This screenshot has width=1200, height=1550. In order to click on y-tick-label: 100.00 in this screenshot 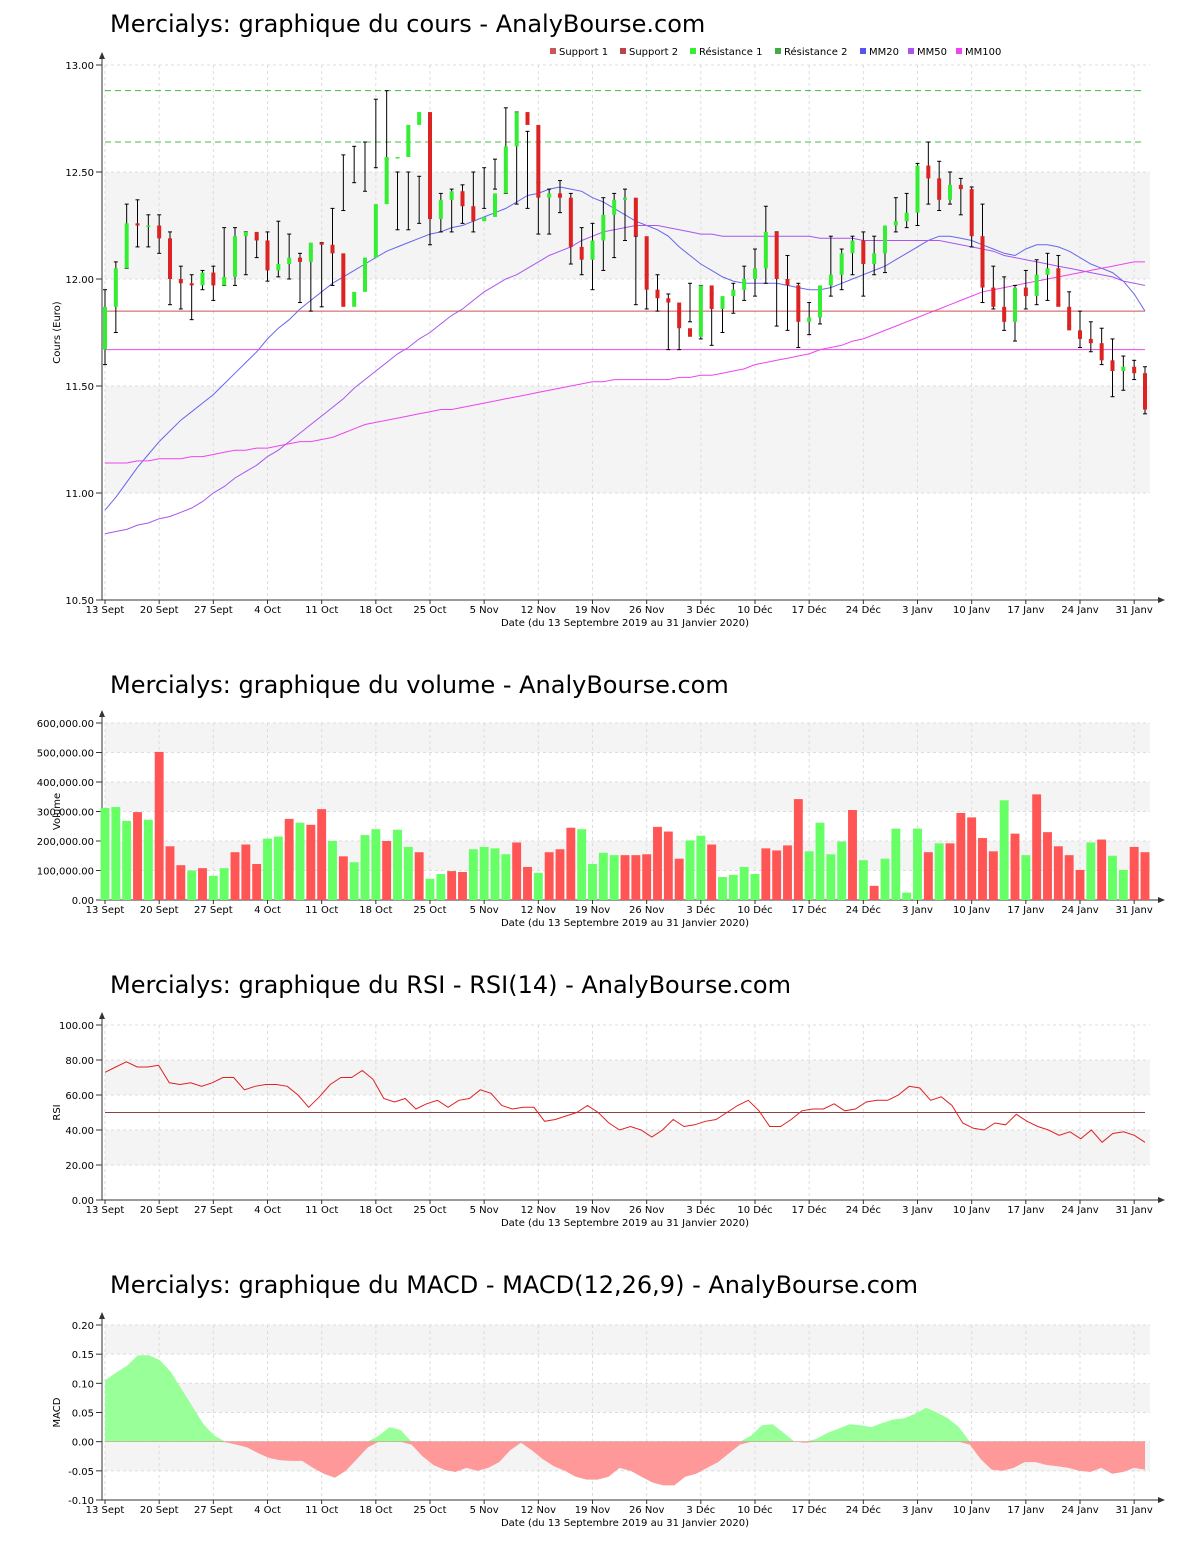, I will do `click(76, 1026)`.